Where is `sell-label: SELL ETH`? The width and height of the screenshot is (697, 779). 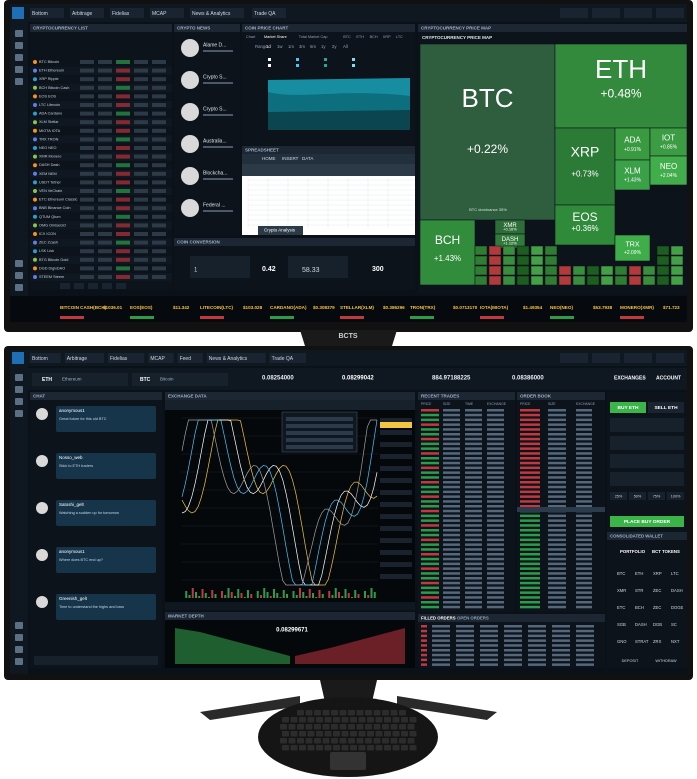
sell-label: SELL ETH is located at coordinates (666, 408).